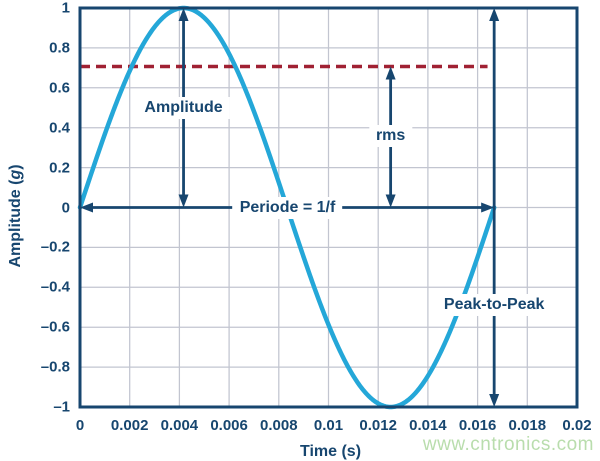 The width and height of the screenshot is (600, 461). Describe the element at coordinates (59, 48) in the screenshot. I see `y-tick-label: 0.8` at that location.